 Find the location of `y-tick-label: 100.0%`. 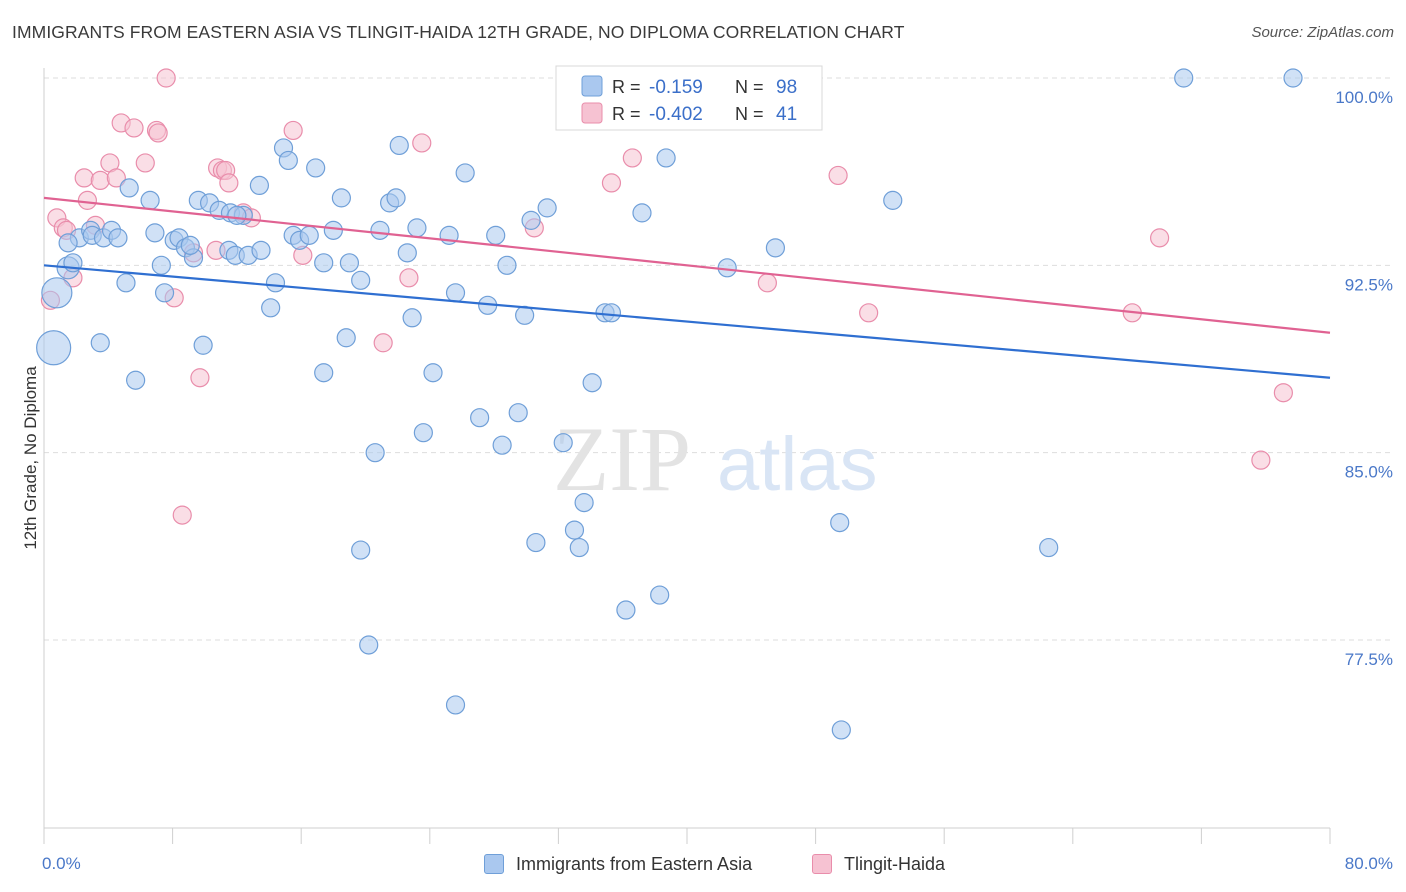

y-tick-label: 100.0% is located at coordinates (1364, 97).